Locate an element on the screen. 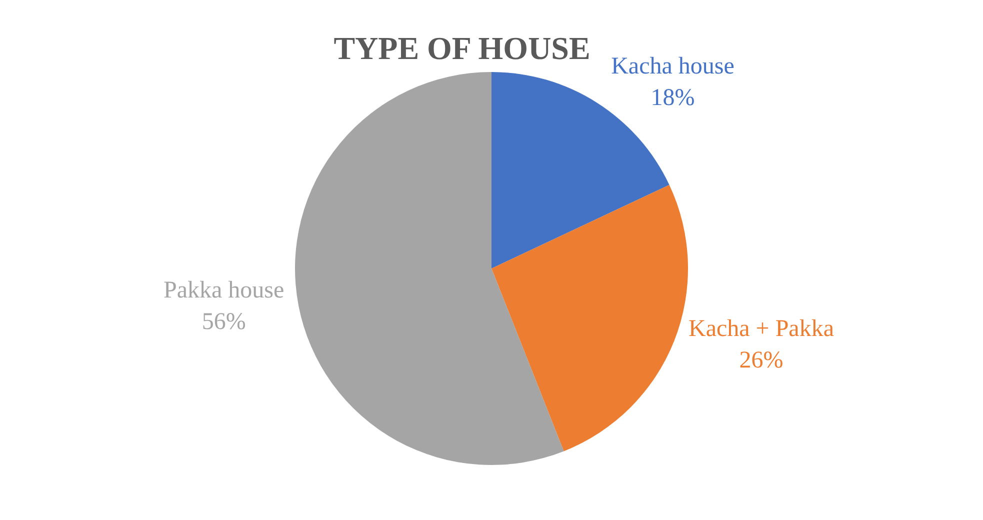 The height and width of the screenshot is (520, 983). slice-label: Pakka house is located at coordinates (224, 291).